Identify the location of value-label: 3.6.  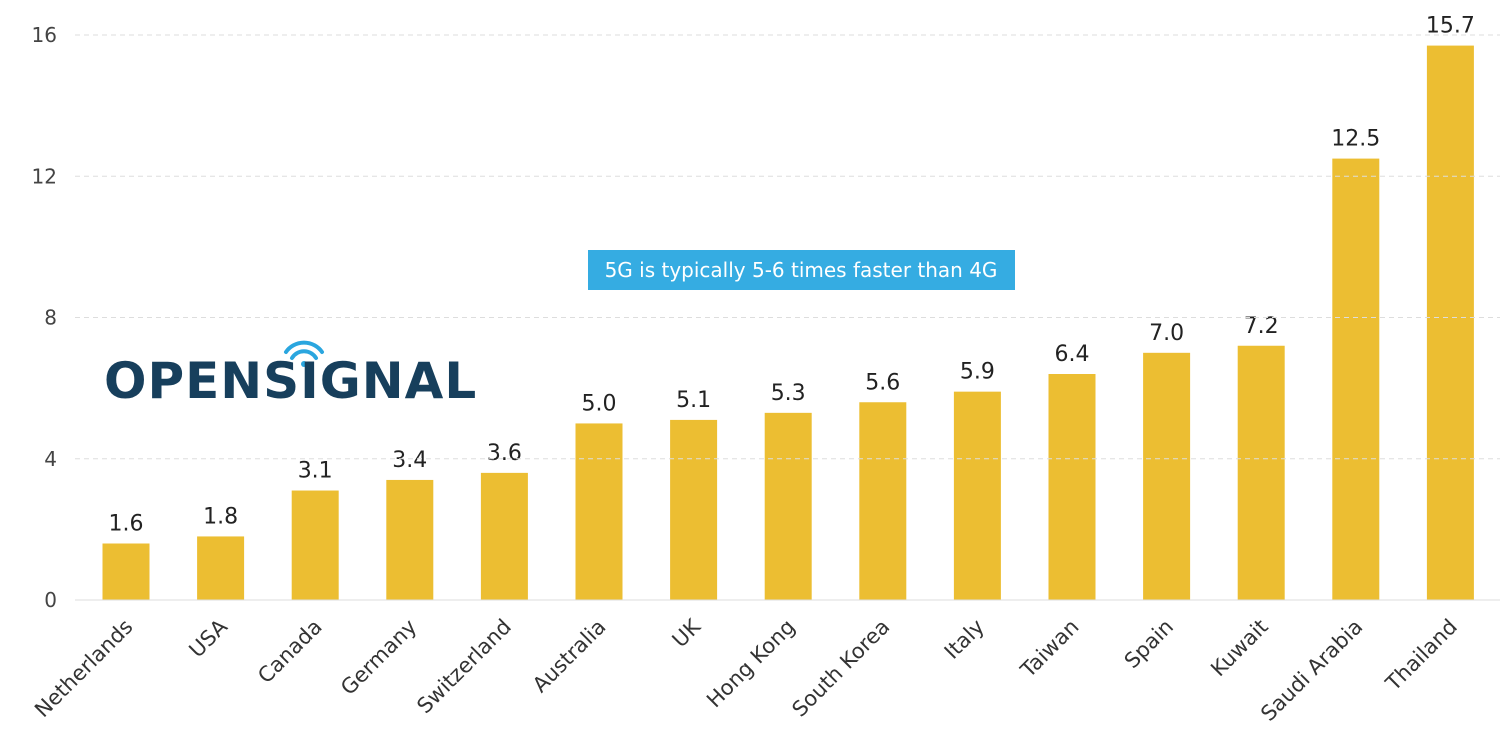
(504, 453).